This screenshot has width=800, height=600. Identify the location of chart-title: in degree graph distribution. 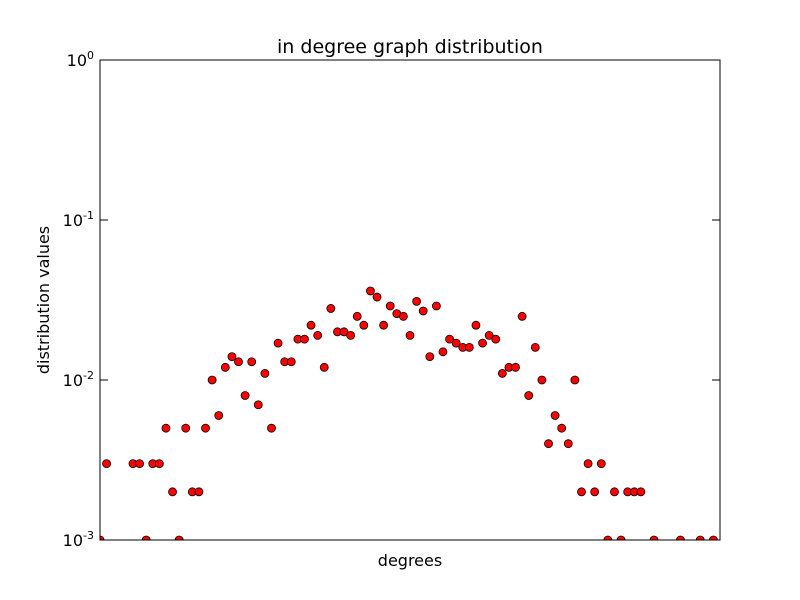
(410, 47).